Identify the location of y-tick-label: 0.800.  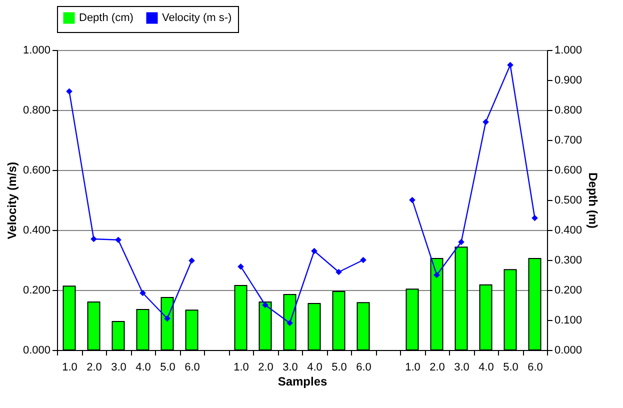
(36, 110).